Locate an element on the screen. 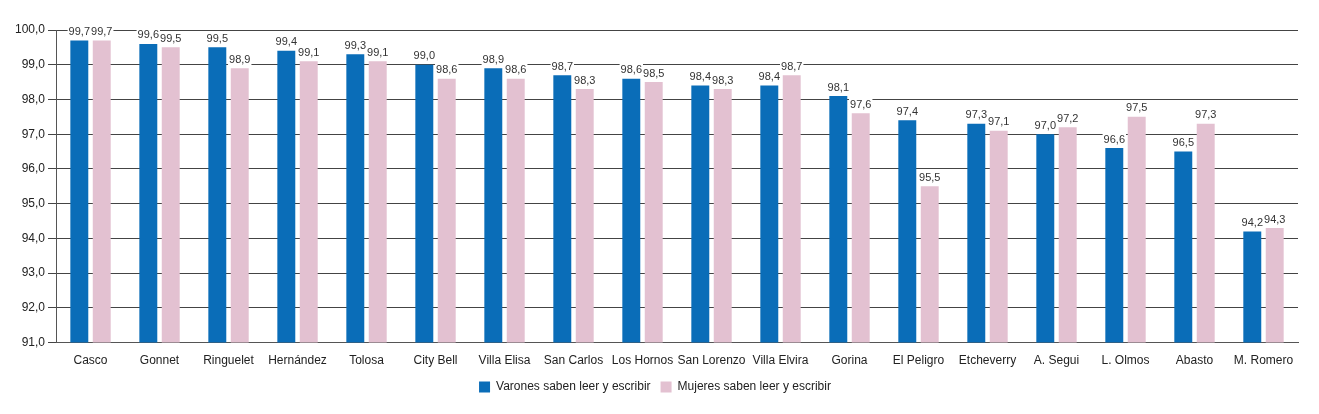  y-tick-label: 95,0 is located at coordinates (33, 202).